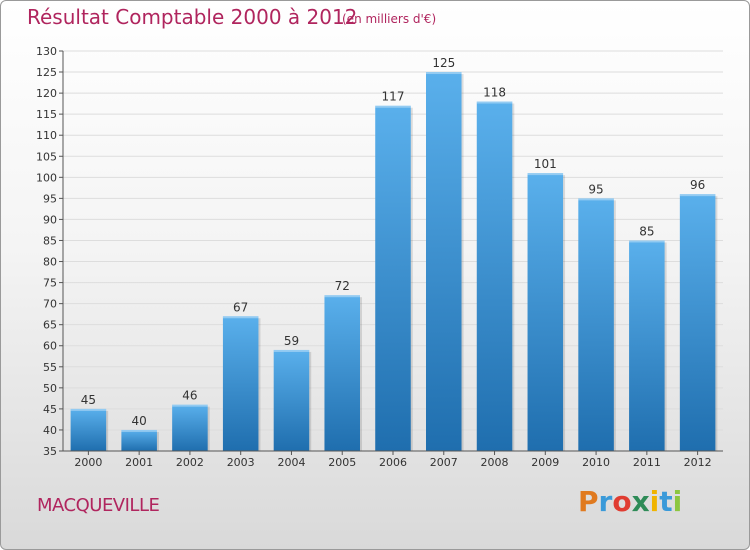 This screenshot has height=550, width=750. I want to click on y-tick-label: 90, so click(50, 219).